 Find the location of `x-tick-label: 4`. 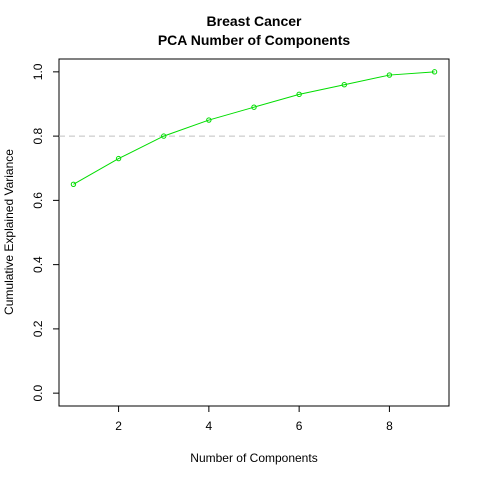

x-tick-label: 4 is located at coordinates (209, 426).